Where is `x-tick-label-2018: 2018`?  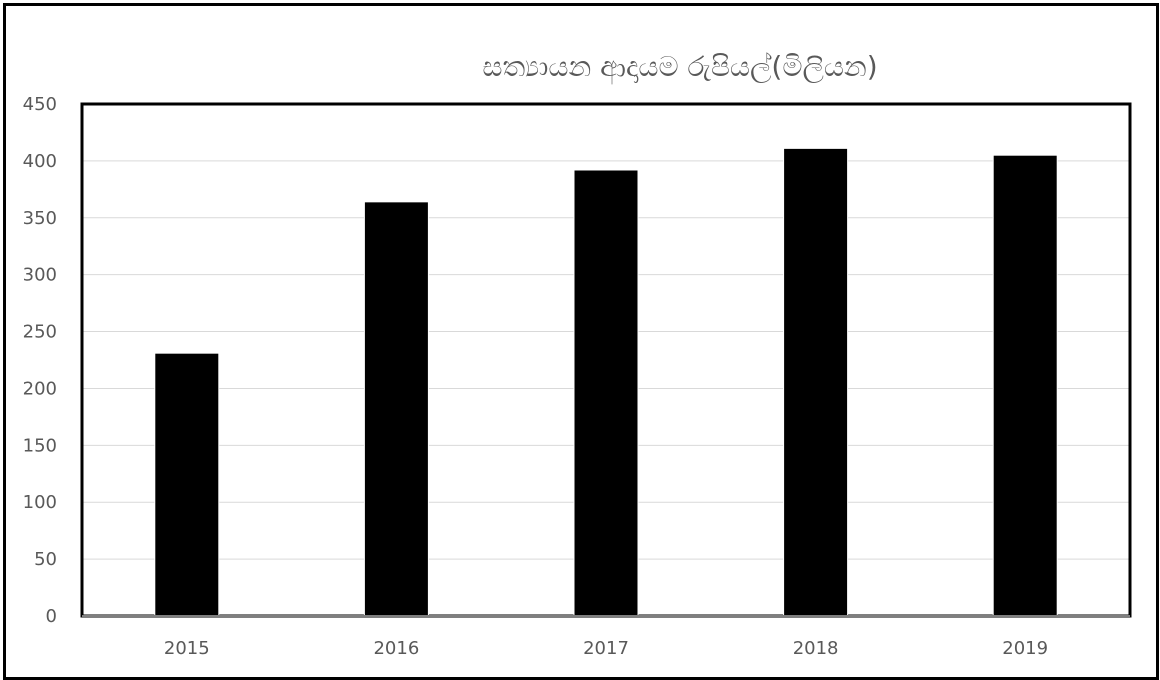 x-tick-label-2018: 2018 is located at coordinates (816, 648).